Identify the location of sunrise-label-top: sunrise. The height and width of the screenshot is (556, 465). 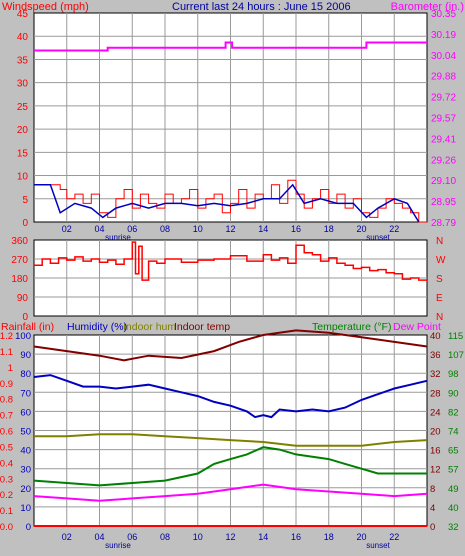
(118, 237).